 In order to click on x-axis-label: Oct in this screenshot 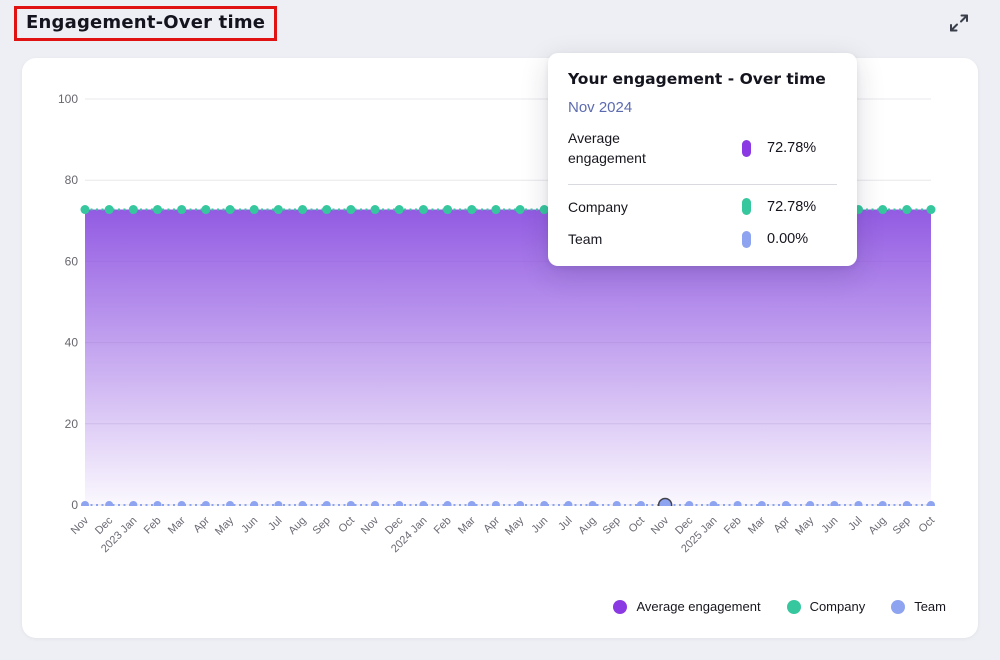, I will do `click(636, 525)`.